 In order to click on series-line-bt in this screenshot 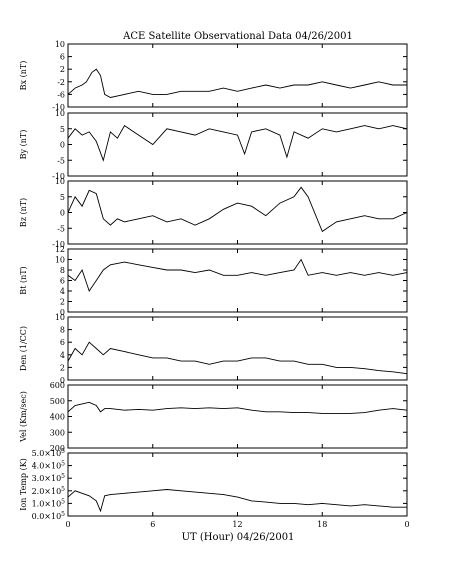, I will do `click(237, 275)`.